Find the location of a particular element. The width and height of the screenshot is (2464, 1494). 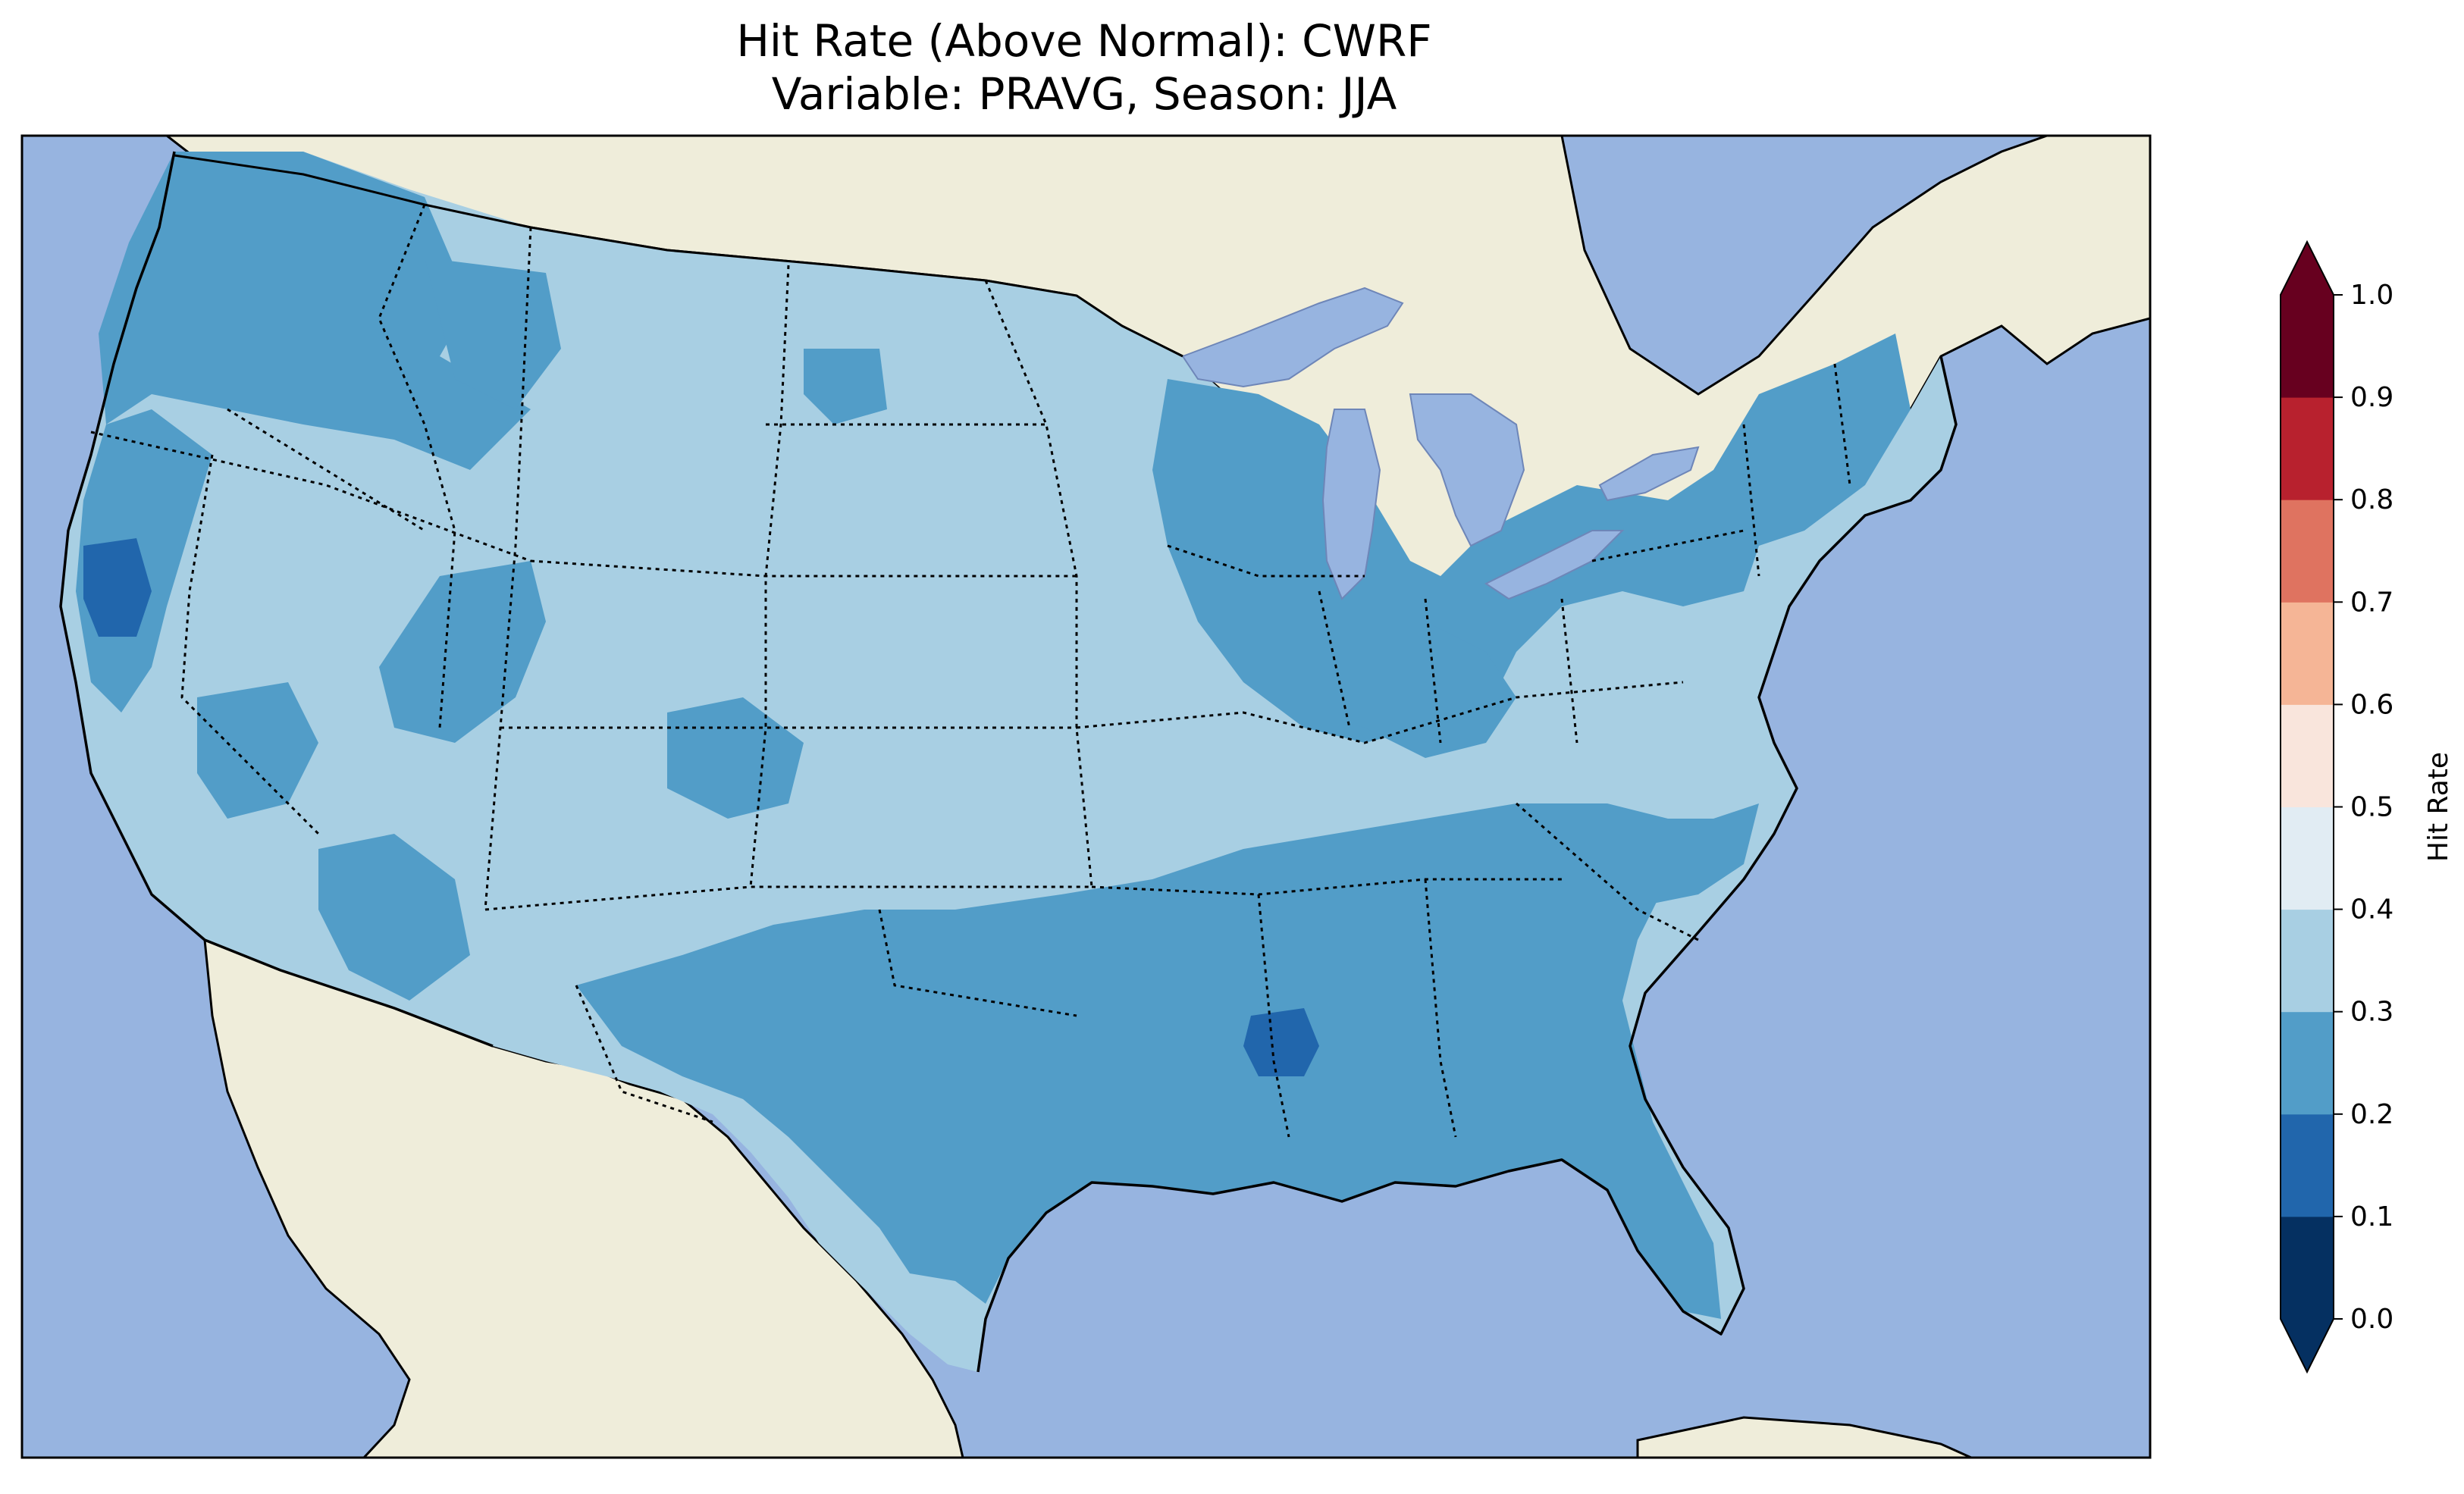

field-region-dakota is located at coordinates (845, 386).